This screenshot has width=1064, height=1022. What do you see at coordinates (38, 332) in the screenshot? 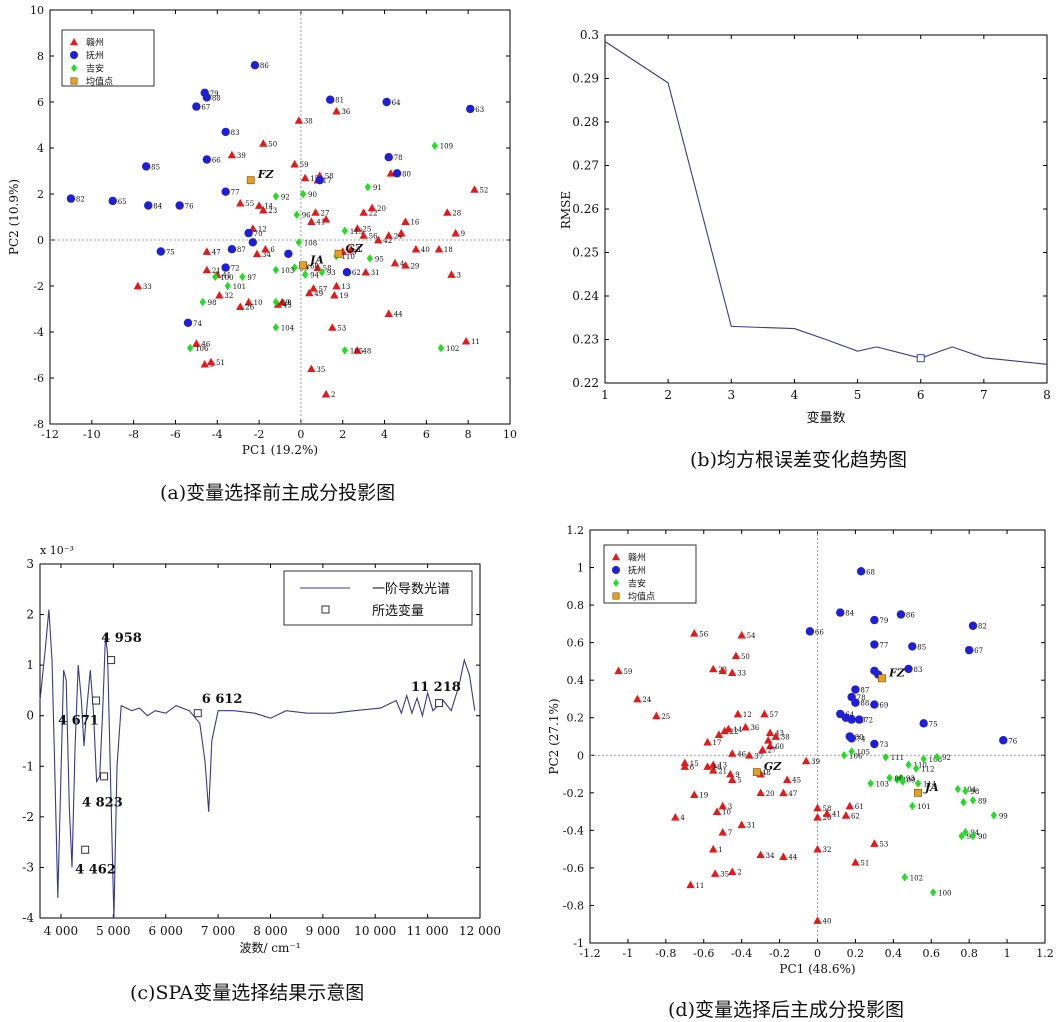
I see `y-tick-label: -4` at bounding box center [38, 332].